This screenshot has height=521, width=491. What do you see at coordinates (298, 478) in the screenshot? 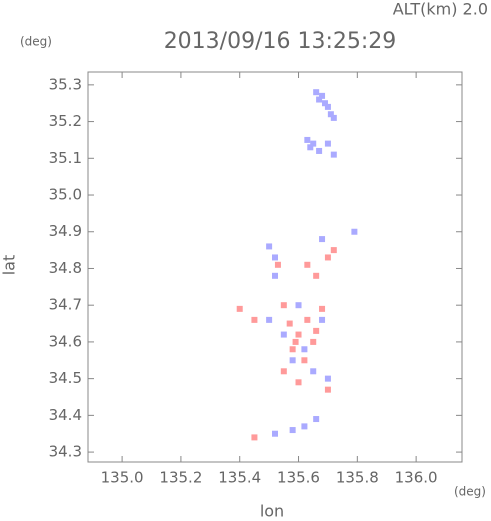
I see `x-tick-label: 135.6` at bounding box center [298, 478].